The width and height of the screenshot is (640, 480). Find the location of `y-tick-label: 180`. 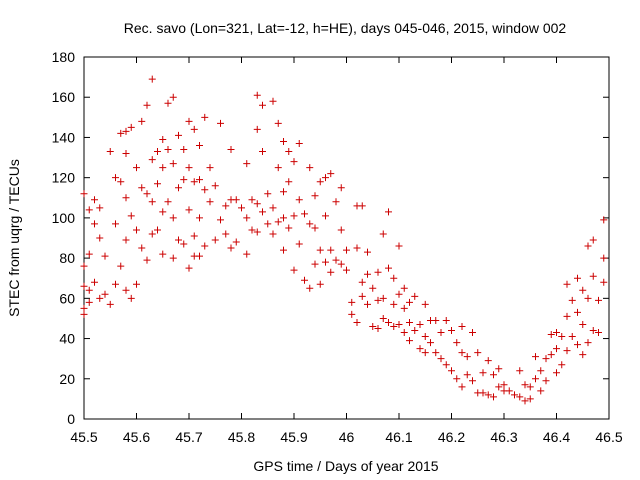

y-tick-label: 180 is located at coordinates (64, 57).